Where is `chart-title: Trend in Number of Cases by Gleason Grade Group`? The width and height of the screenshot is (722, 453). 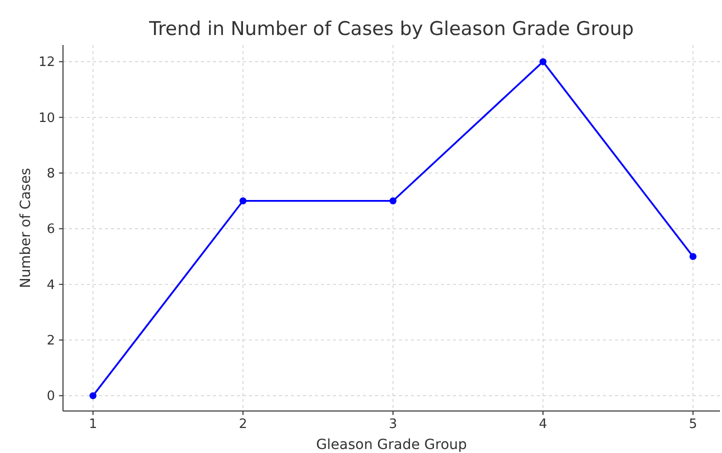
chart-title: Trend in Number of Cases by Gleason Grade Group is located at coordinates (391, 29).